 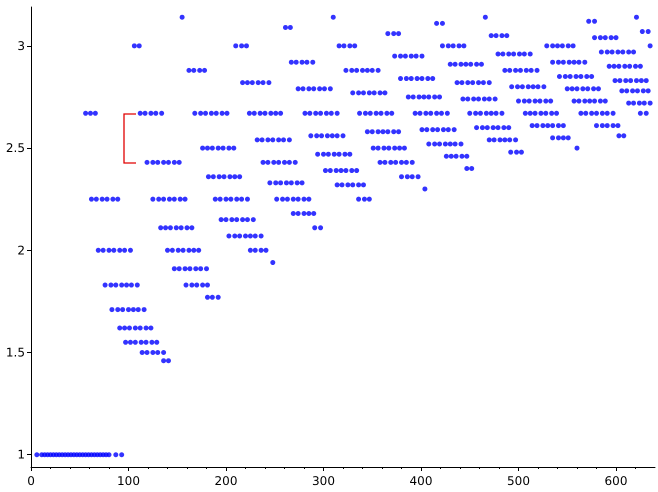 I want to click on y-tick-label: 1.5, so click(x=15, y=353).